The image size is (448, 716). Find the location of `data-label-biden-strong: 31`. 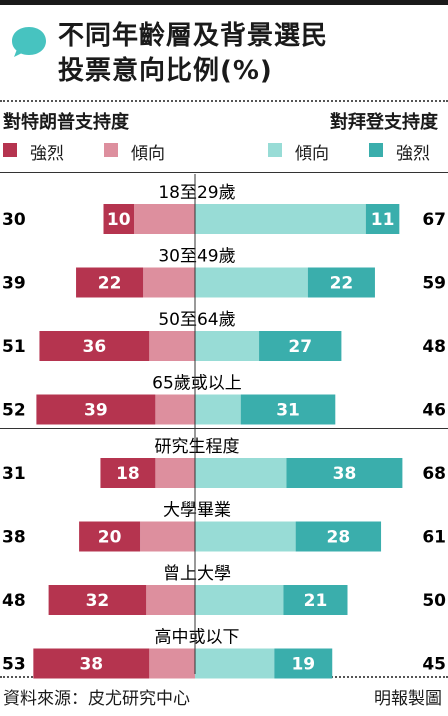

data-label-biden-strong: 31 is located at coordinates (288, 411).